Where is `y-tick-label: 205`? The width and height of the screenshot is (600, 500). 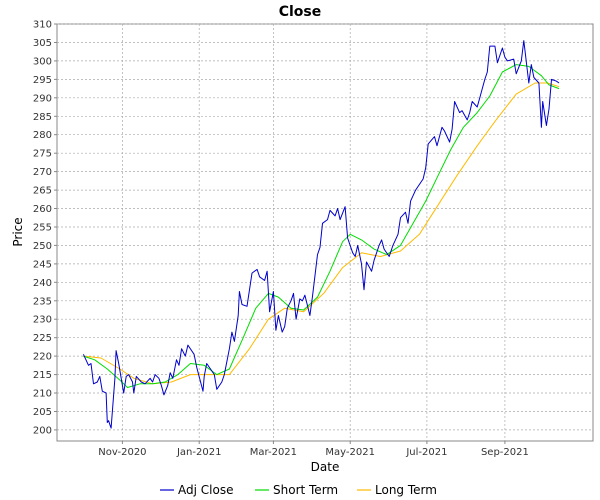
y-tick-label: 205 is located at coordinates (42, 412).